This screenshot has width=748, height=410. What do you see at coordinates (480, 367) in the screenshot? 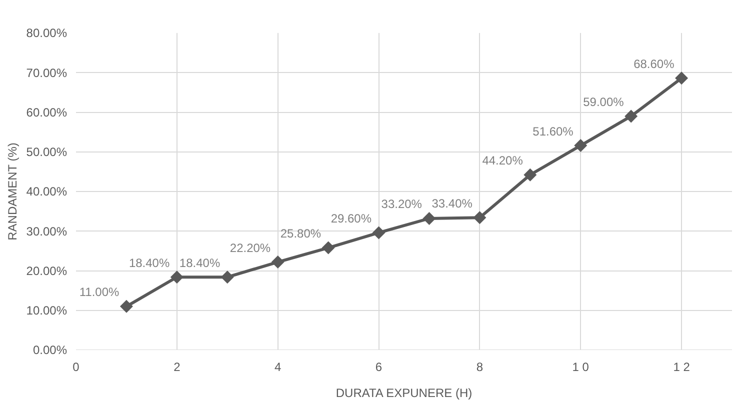
I see `x-tick-label: 8` at bounding box center [480, 367].